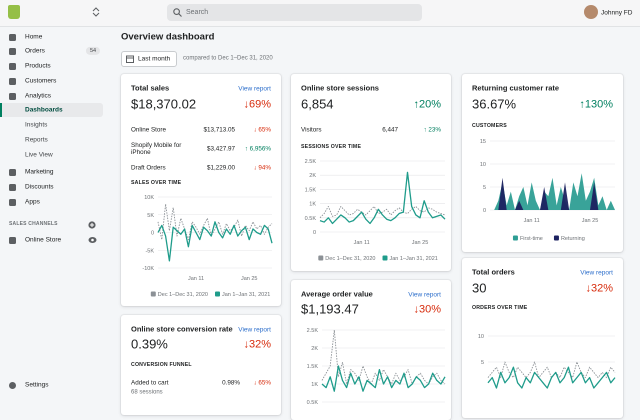 This screenshot has height=420, width=640. What do you see at coordinates (38, 66) in the screenshot?
I see `nav-item: Products` at bounding box center [38, 66].